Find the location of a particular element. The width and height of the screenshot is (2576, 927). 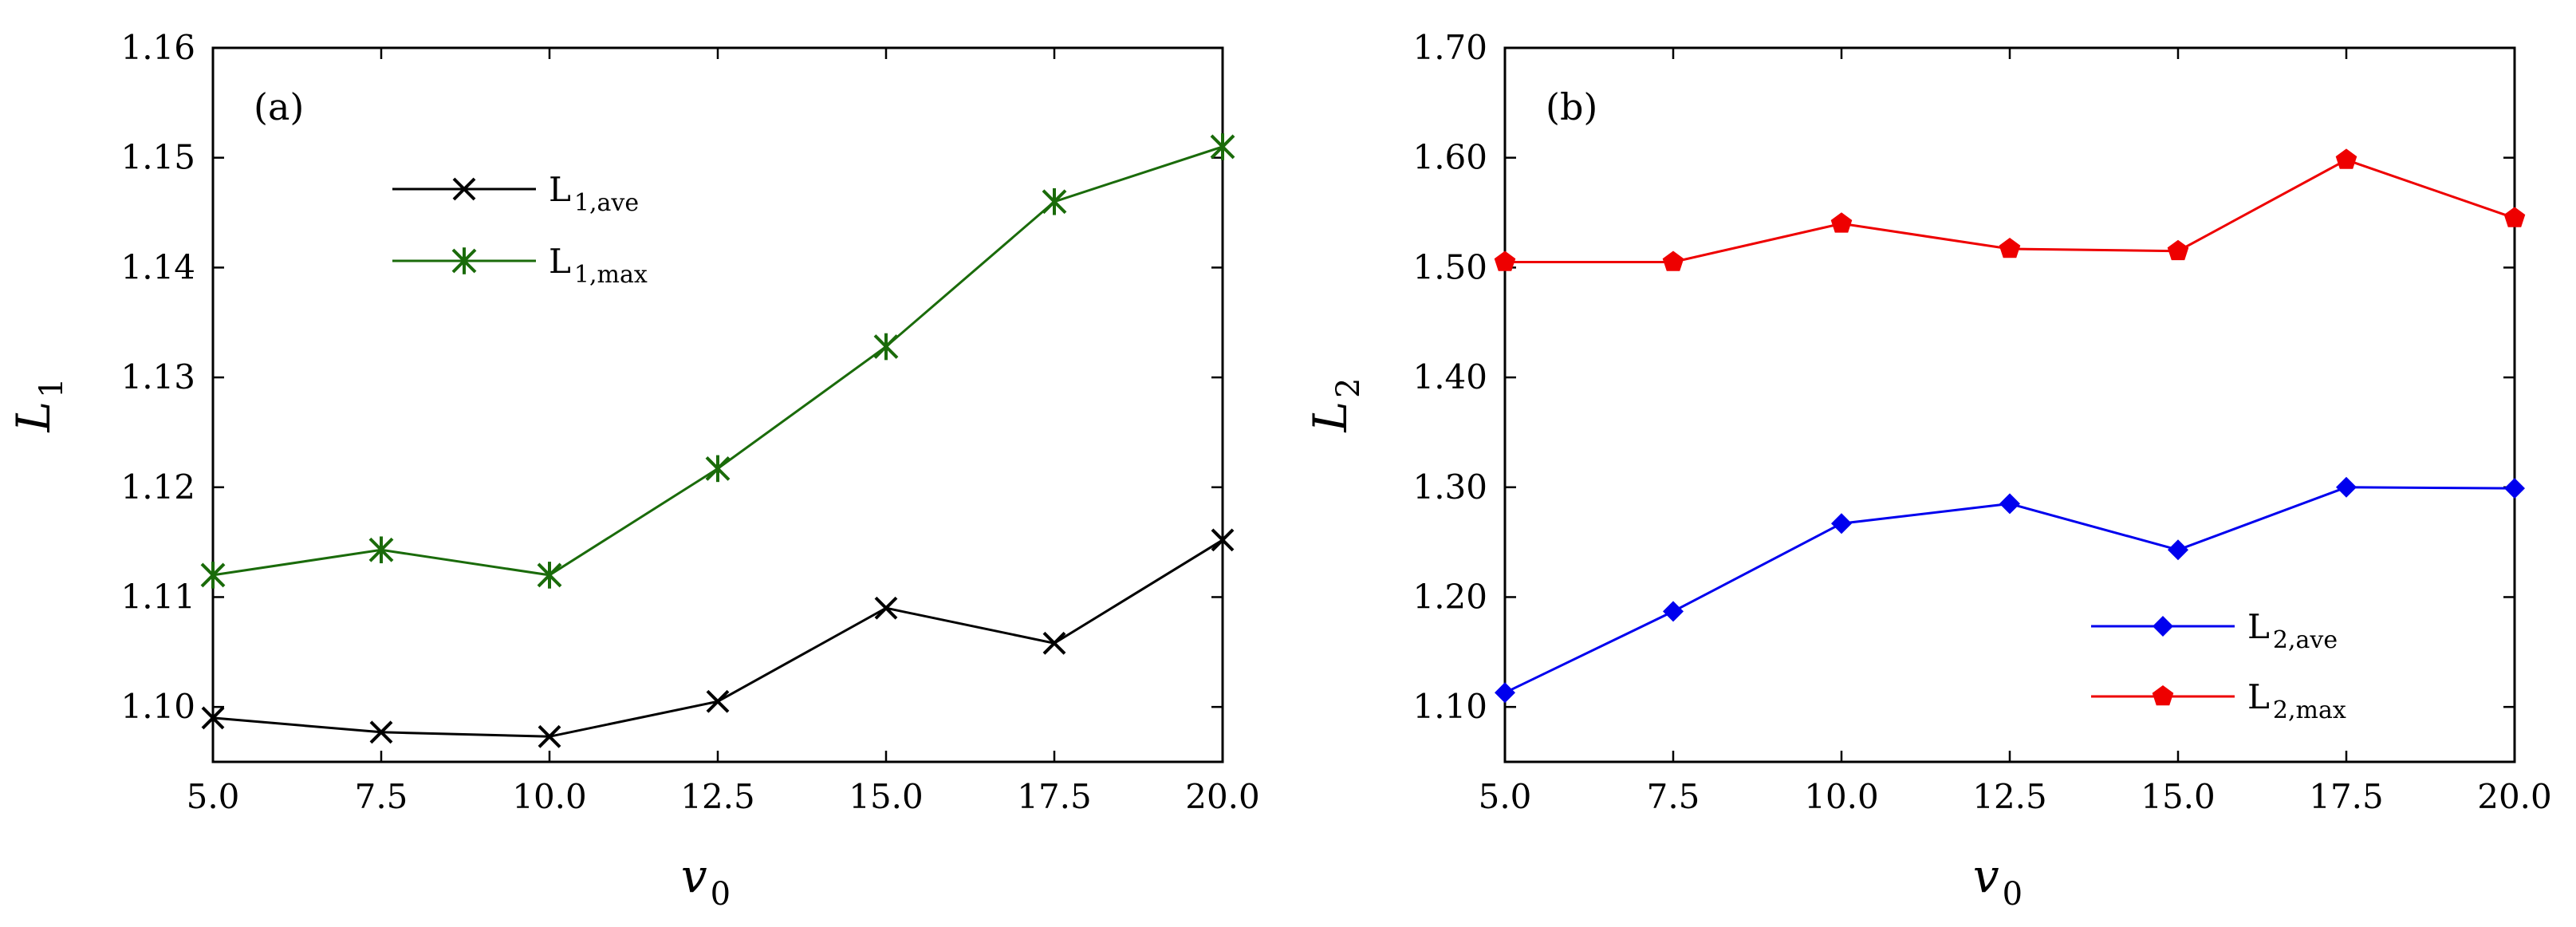

y-tick-label-b: 1.20 is located at coordinates (1449, 596).